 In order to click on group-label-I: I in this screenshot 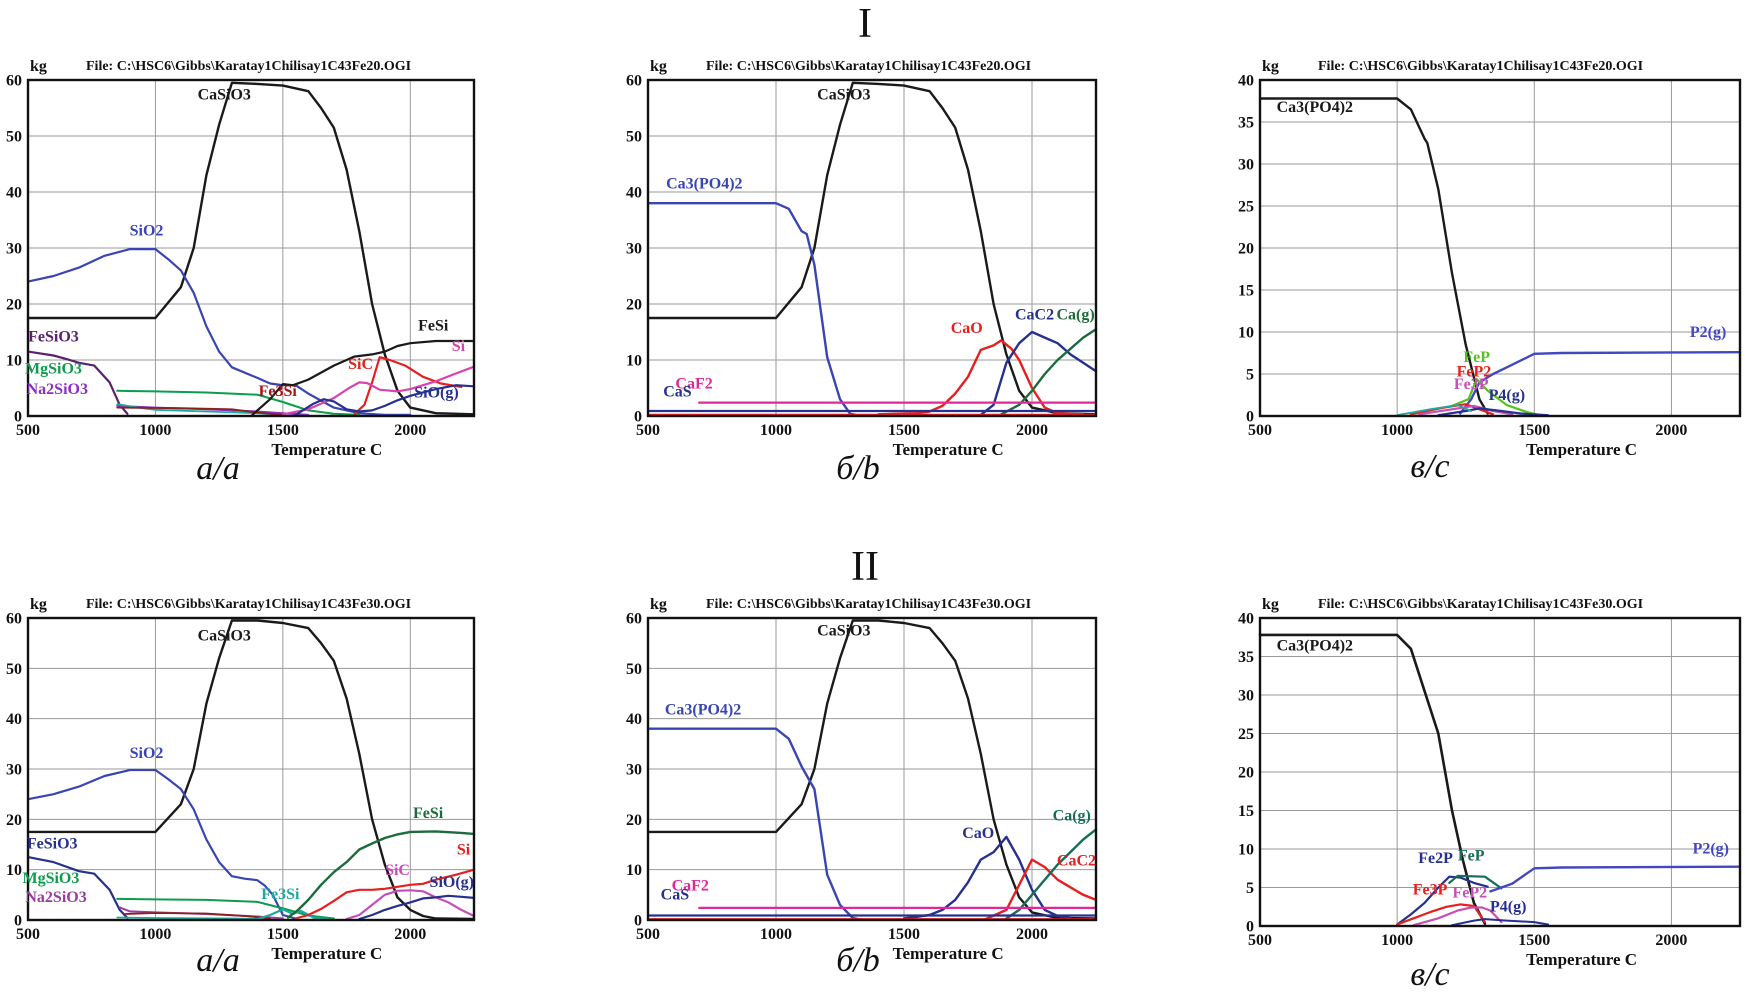, I will do `click(865, 24)`.